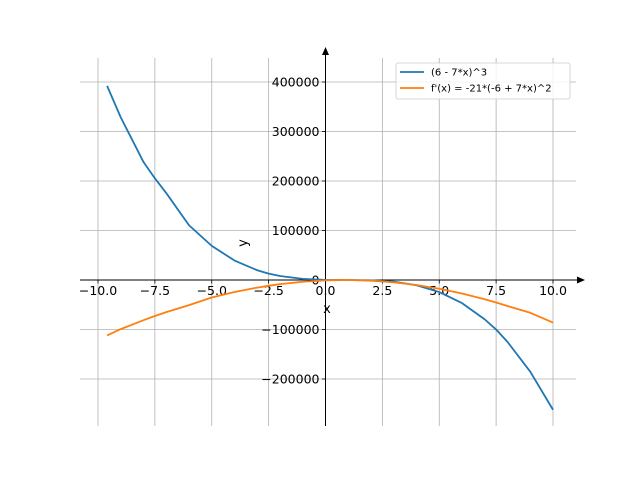 The height and width of the screenshot is (484, 640). What do you see at coordinates (296, 82) in the screenshot?
I see `y-tick-label: 400000` at bounding box center [296, 82].